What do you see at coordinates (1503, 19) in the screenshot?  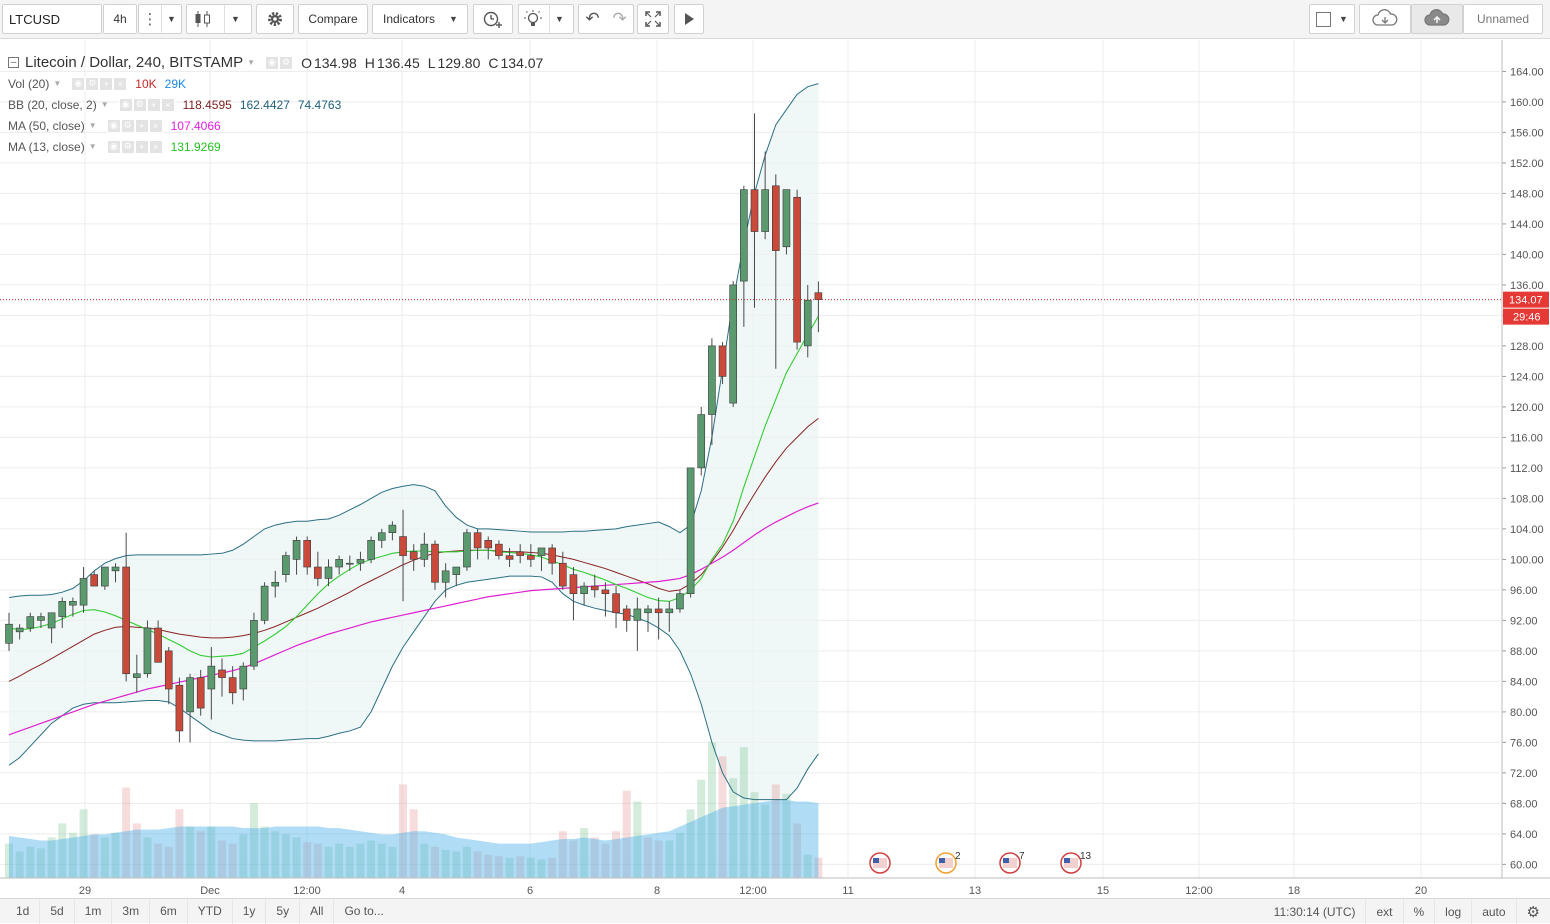 I see `layout-name-button: Unnamed` at bounding box center [1503, 19].